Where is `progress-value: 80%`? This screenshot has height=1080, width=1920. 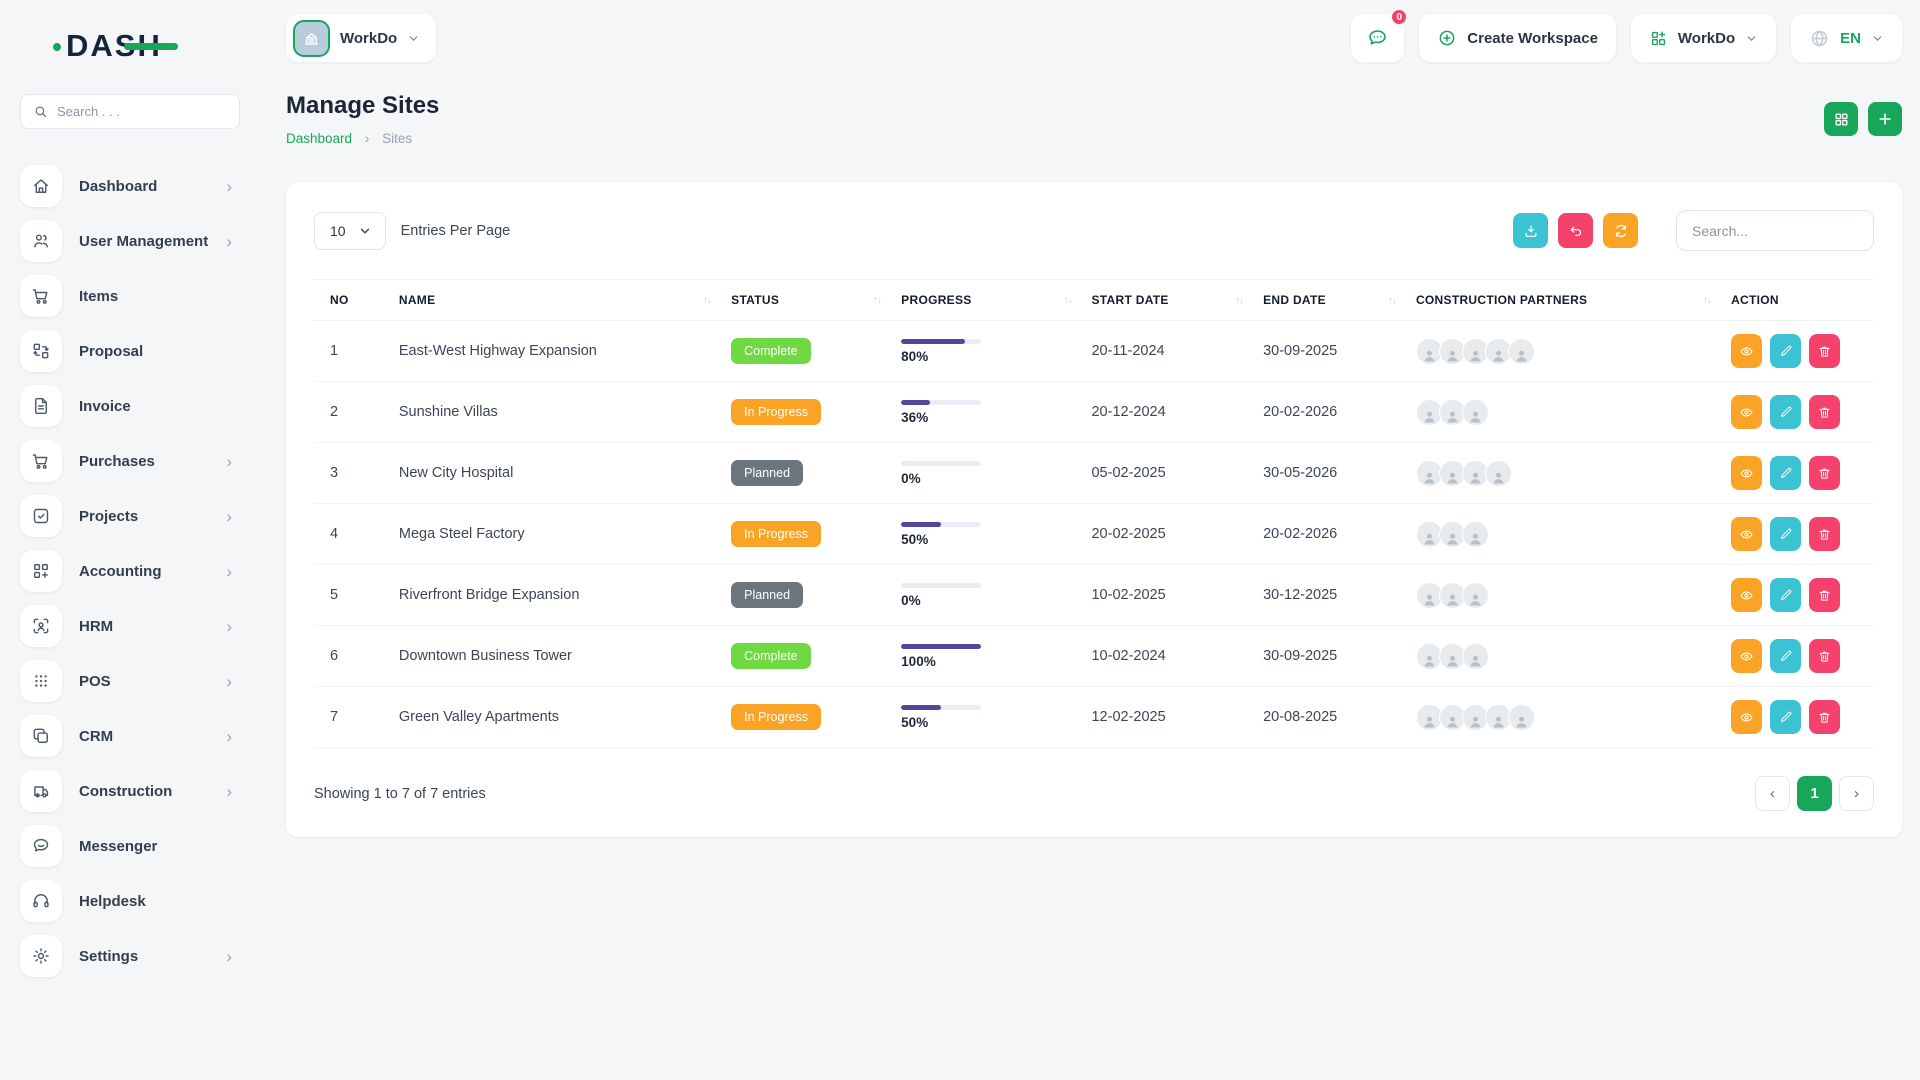 progress-value: 80% is located at coordinates (915, 356).